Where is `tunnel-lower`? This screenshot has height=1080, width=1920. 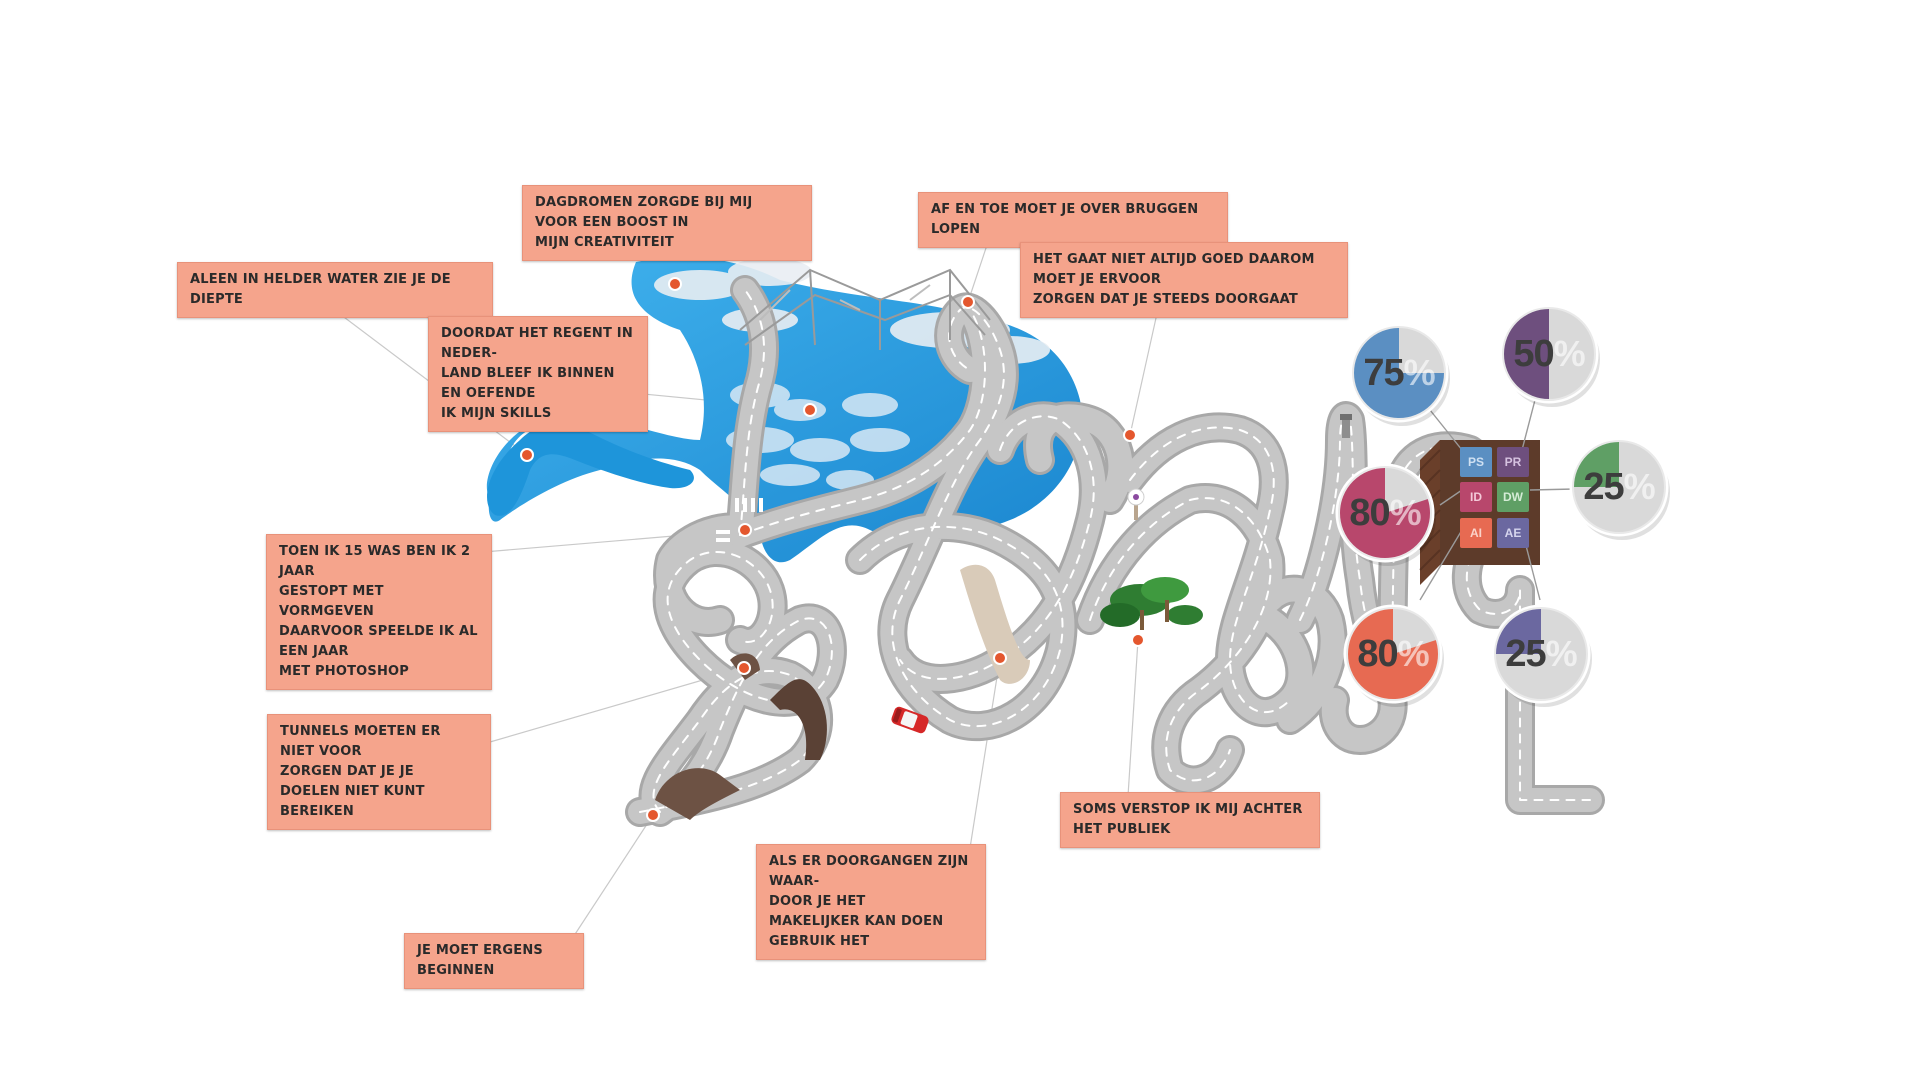 tunnel-lower is located at coordinates (697, 794).